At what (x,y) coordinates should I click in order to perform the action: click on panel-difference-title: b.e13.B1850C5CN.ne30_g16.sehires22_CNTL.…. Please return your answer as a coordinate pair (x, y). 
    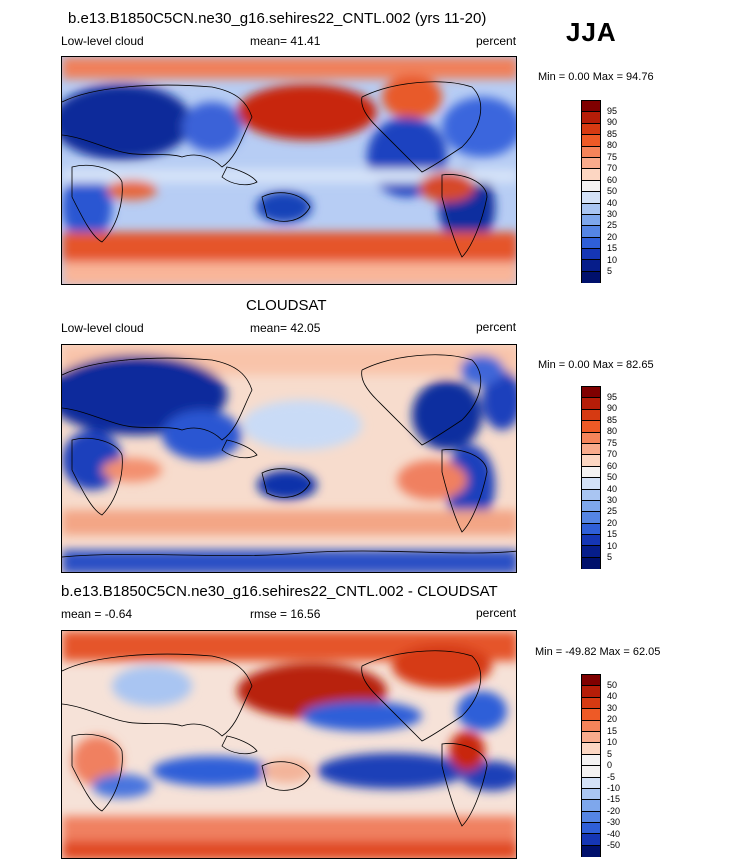
    Looking at the image, I should click on (279, 591).